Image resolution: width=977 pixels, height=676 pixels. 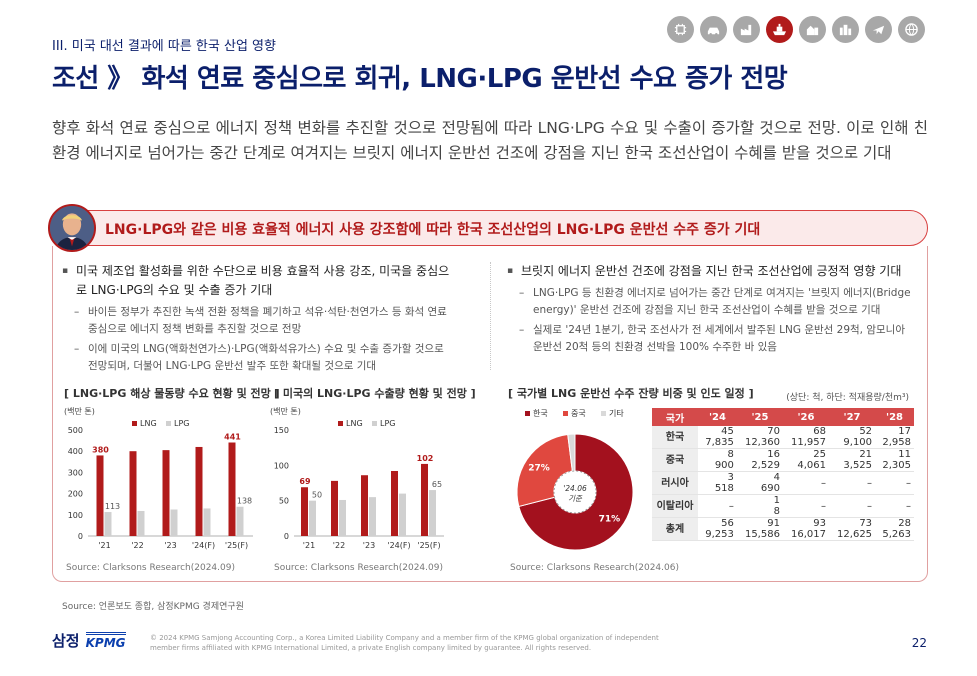 I want to click on chart2-title: [ 미국의 LNG·LPG 수출량 현황 및 전망 ], so click(x=375, y=393).